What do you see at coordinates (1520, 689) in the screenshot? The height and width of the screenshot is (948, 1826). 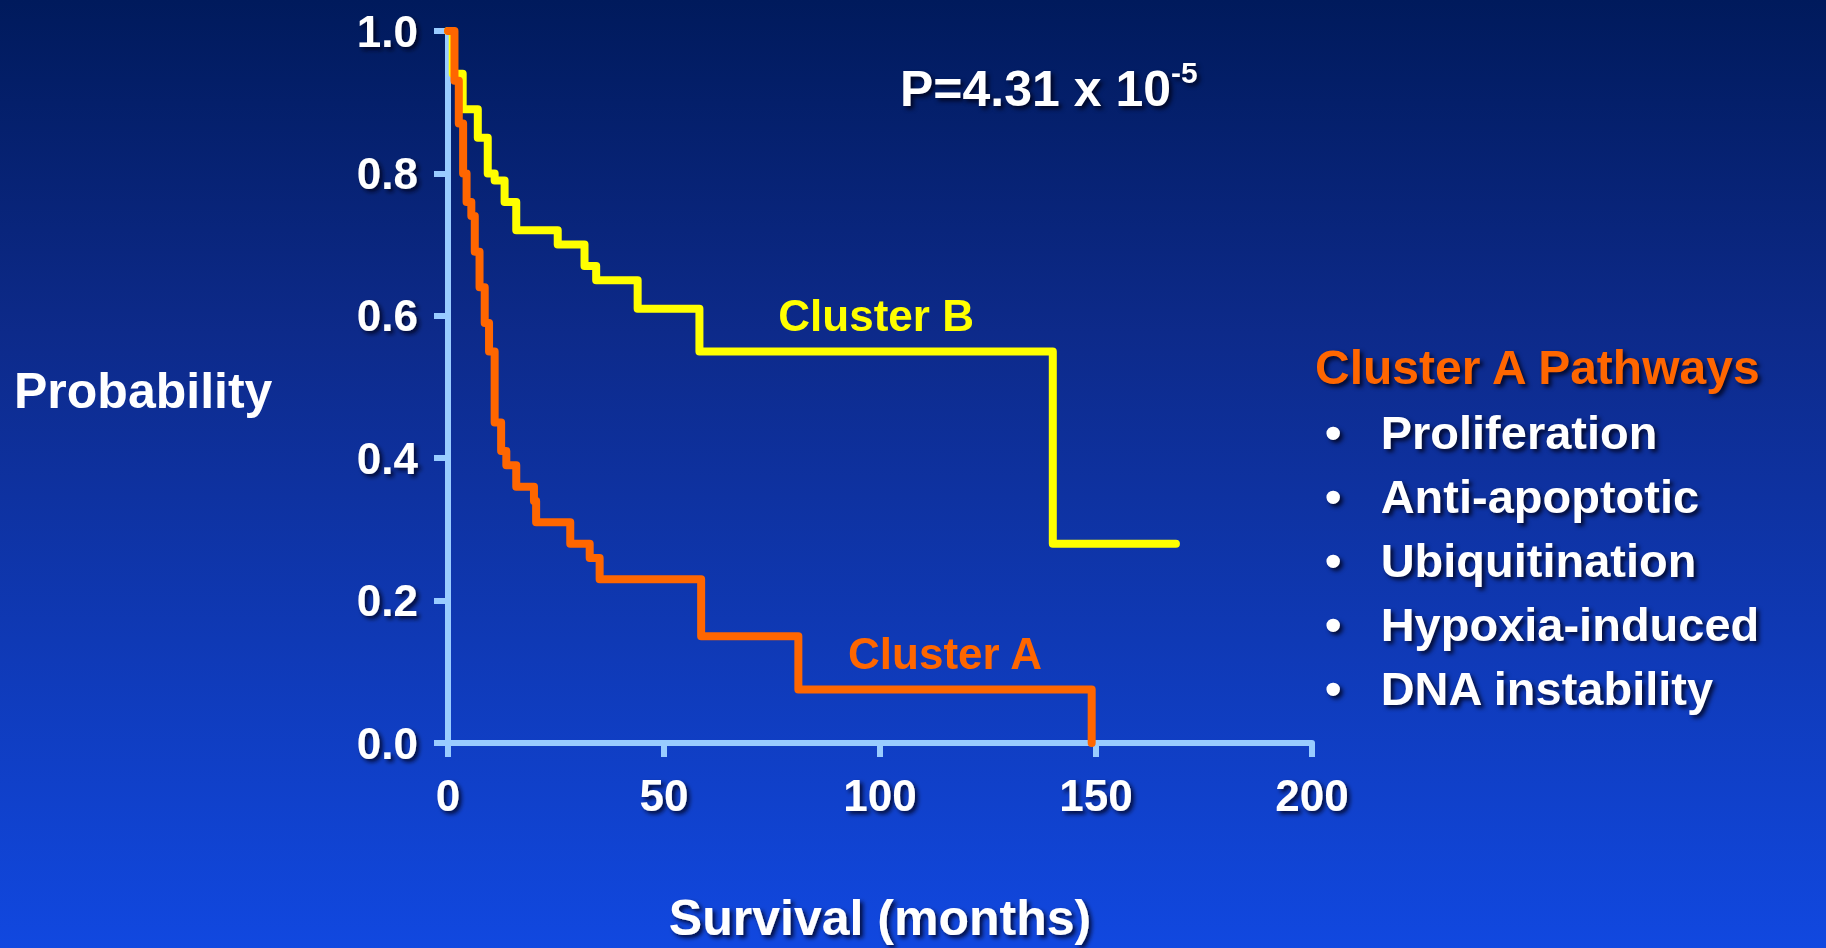 I see `text: • DNA instability` at bounding box center [1520, 689].